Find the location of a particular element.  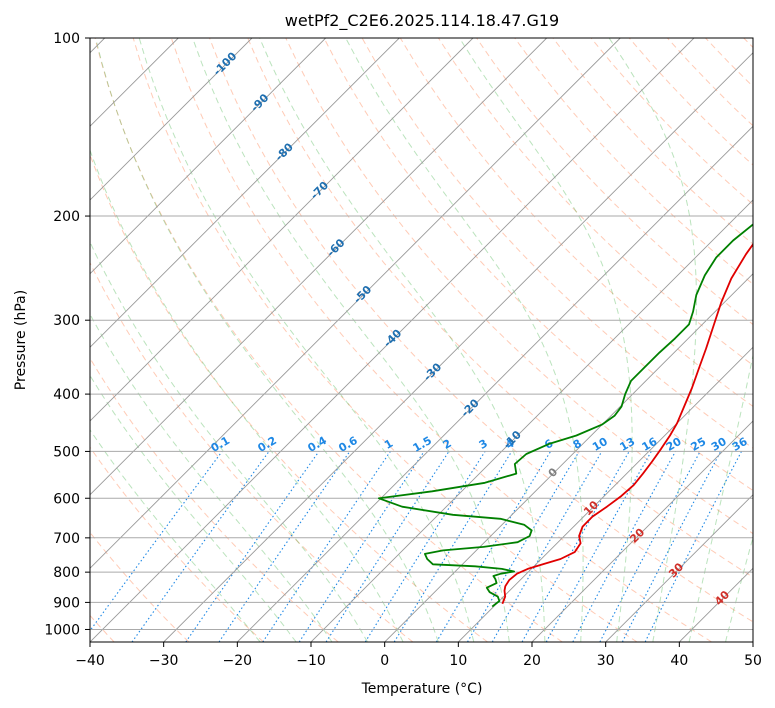

x-tick-label: 50 is located at coordinates (753, 661).